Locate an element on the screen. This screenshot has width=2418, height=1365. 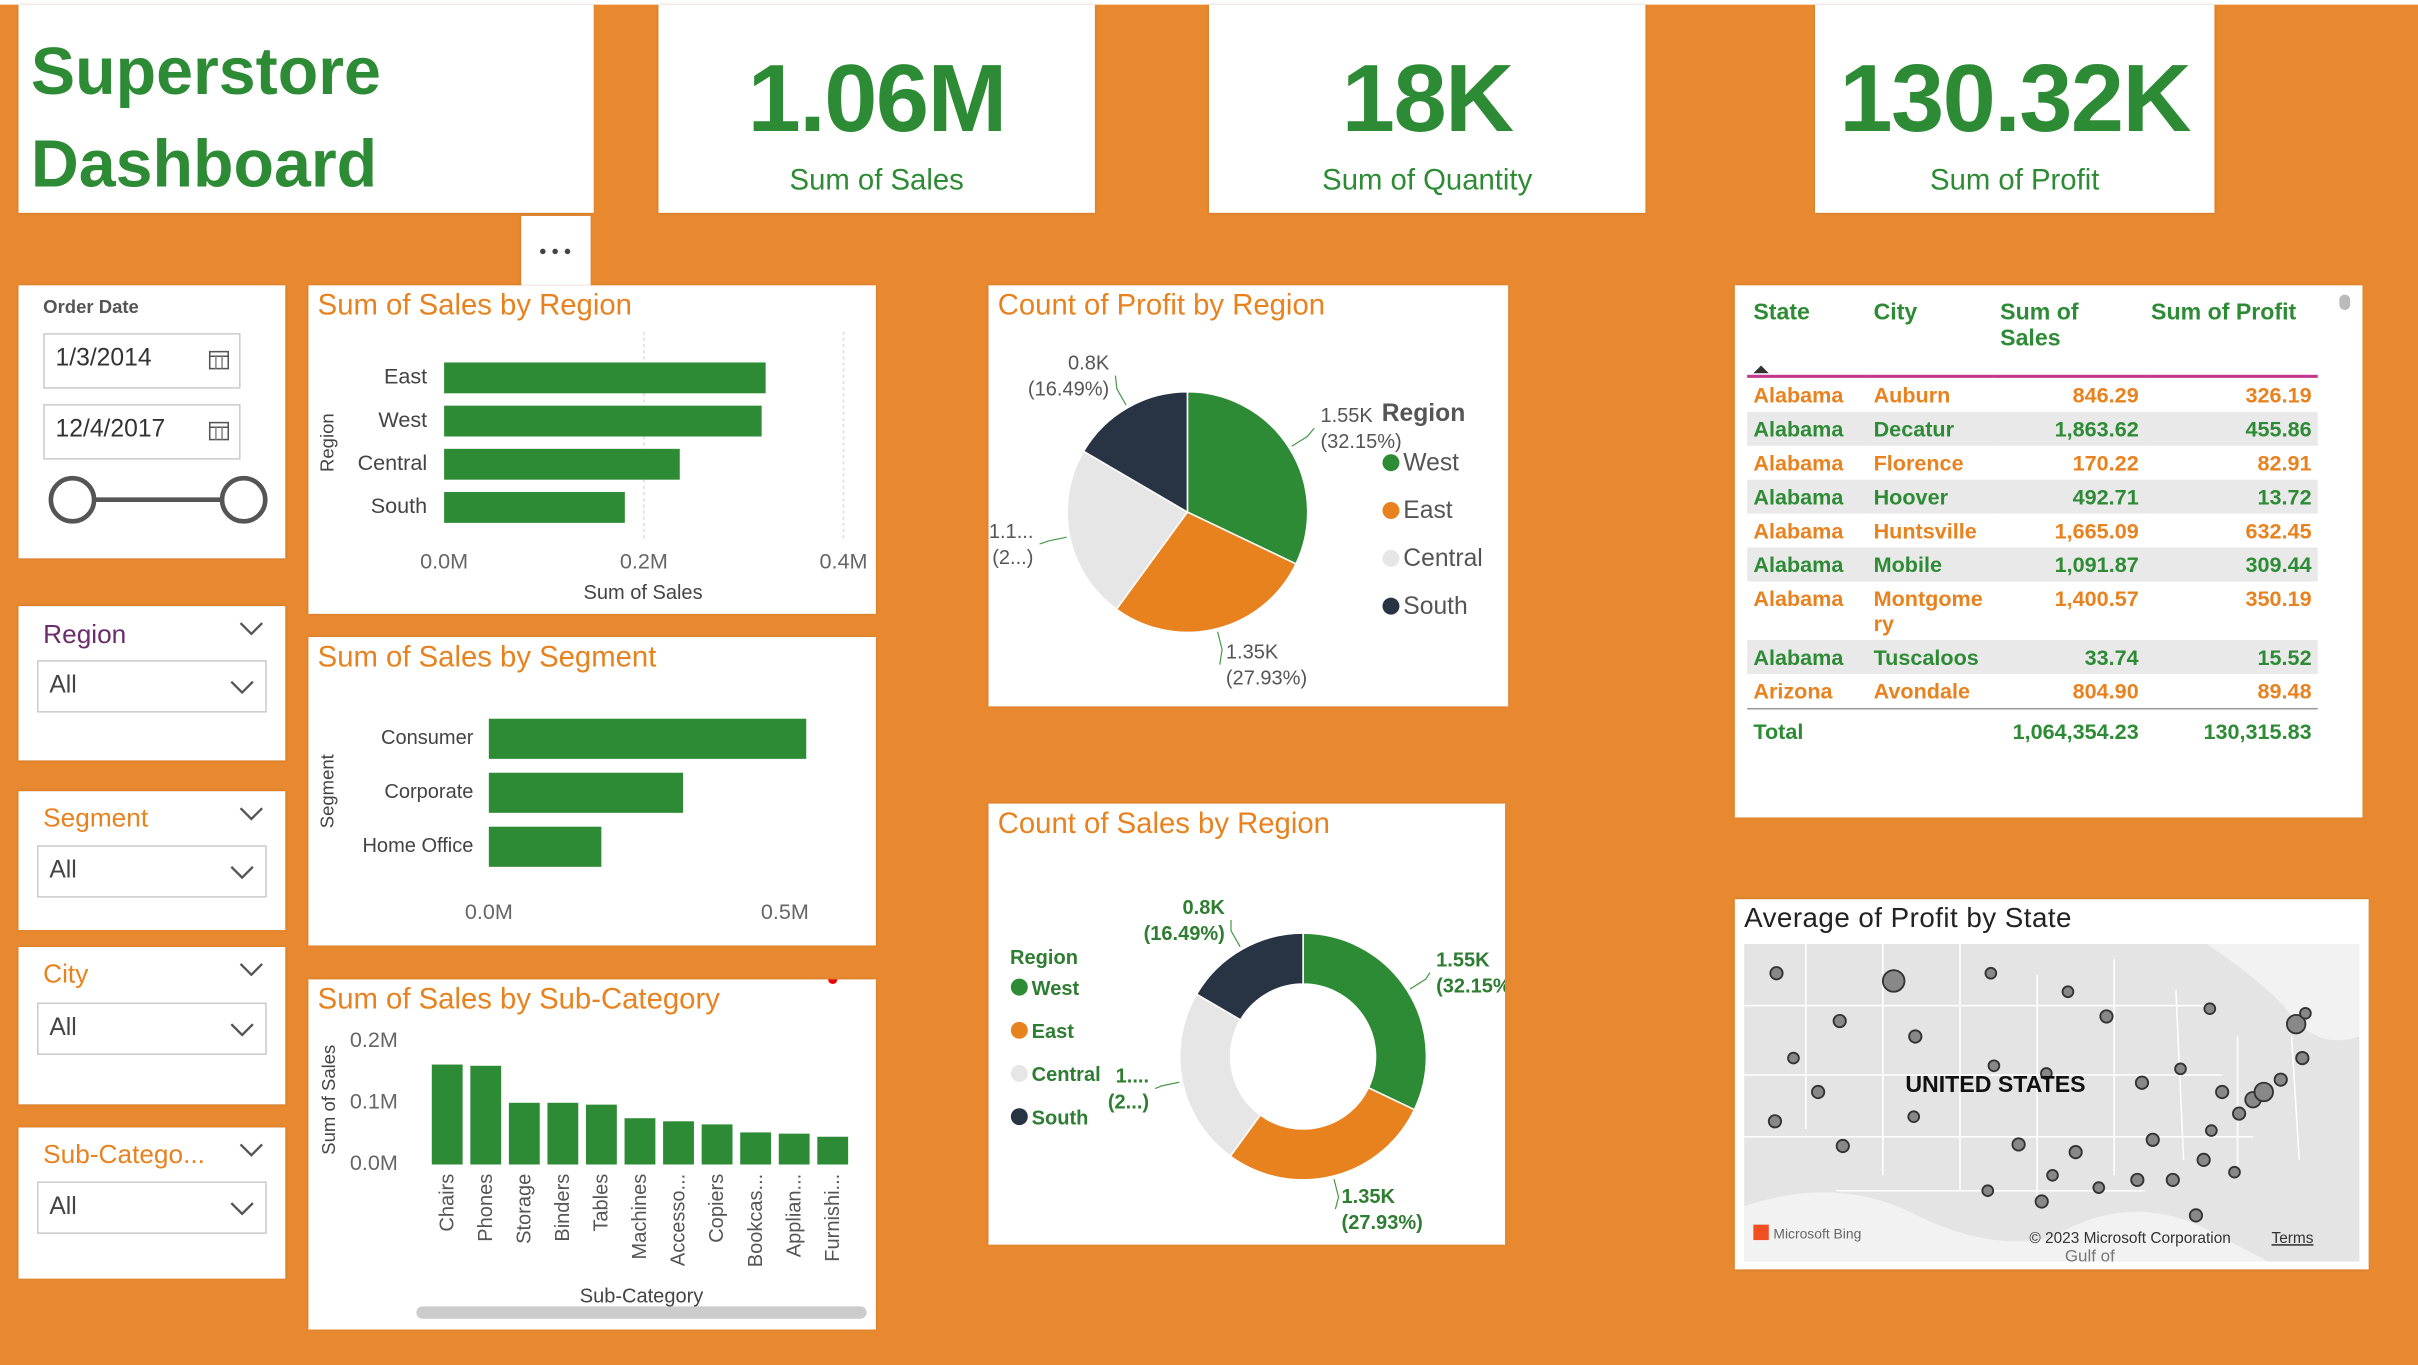
table-cell: Tuscaloos is located at coordinates (1930, 657).